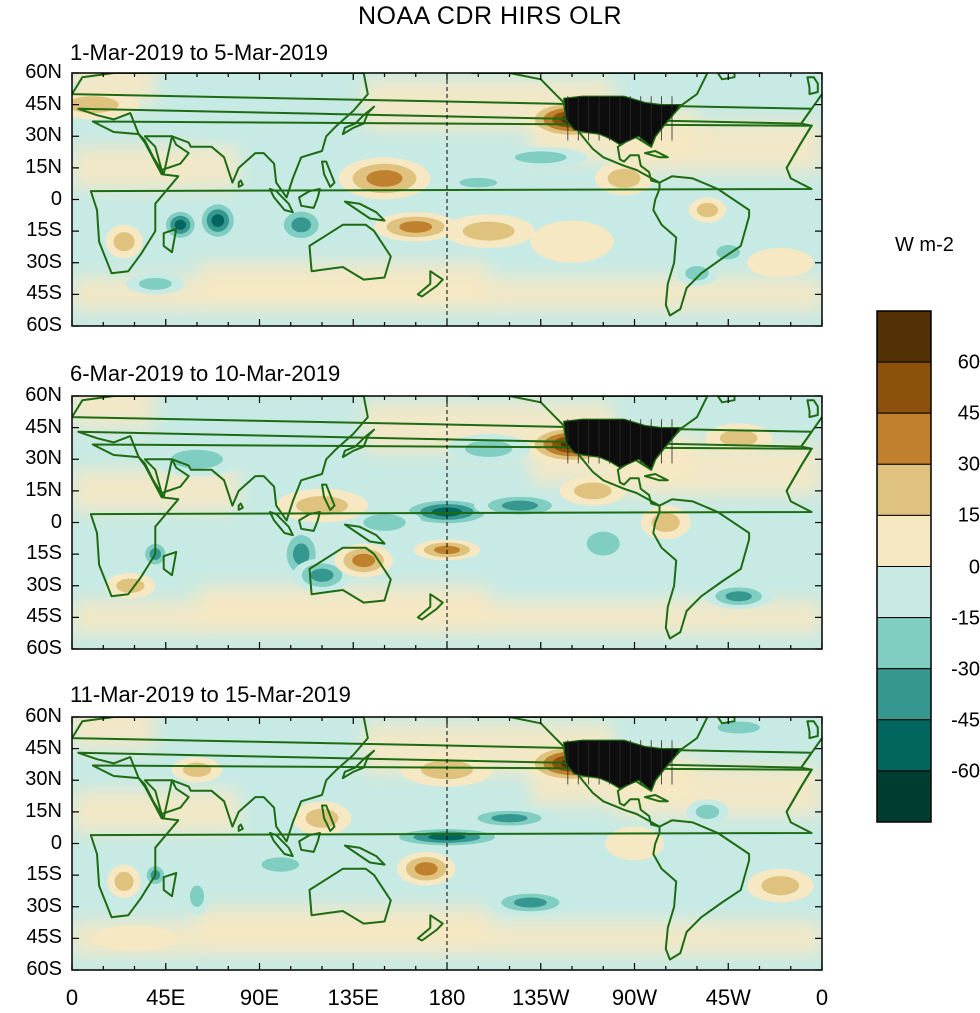 This screenshot has width=980, height=1013. I want to click on coastline-s-america, so click(701, 890).